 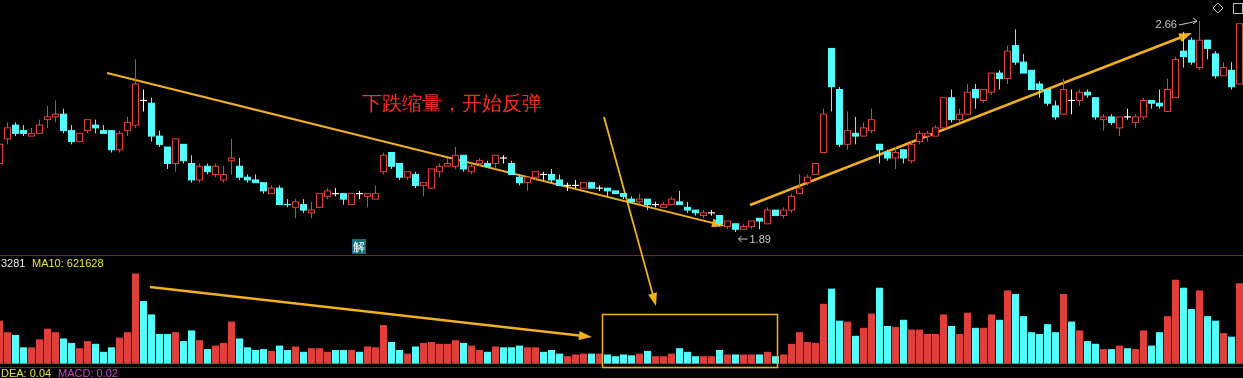 I want to click on text: 解, so click(x=359, y=247).